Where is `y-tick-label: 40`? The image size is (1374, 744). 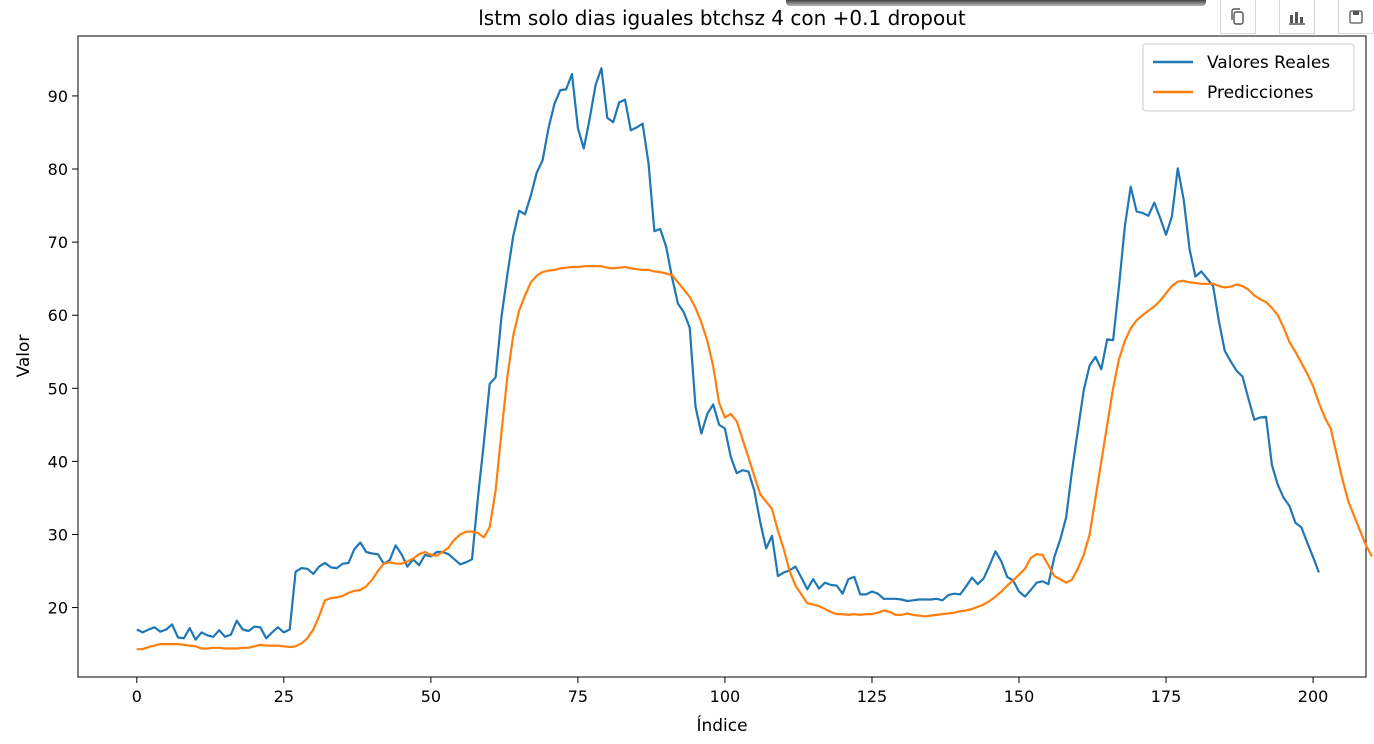
y-tick-label: 40 is located at coordinates (58, 461).